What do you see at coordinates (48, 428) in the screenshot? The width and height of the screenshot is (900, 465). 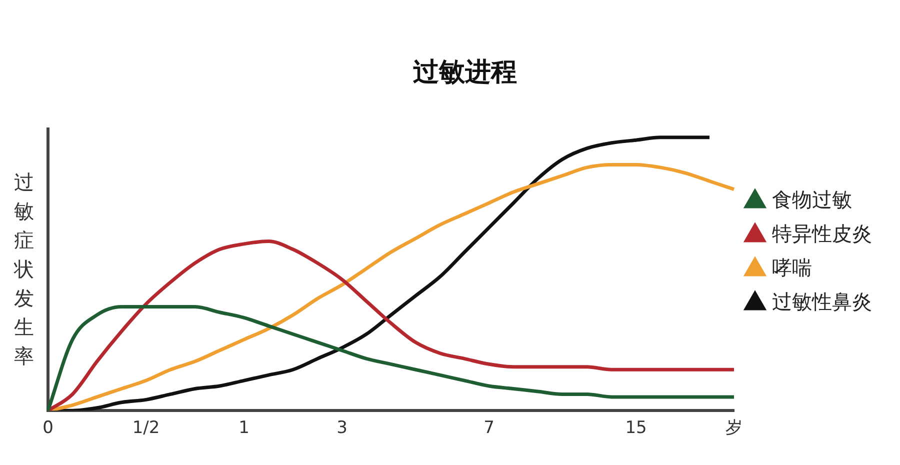 I see `x-tick-label: 0` at bounding box center [48, 428].